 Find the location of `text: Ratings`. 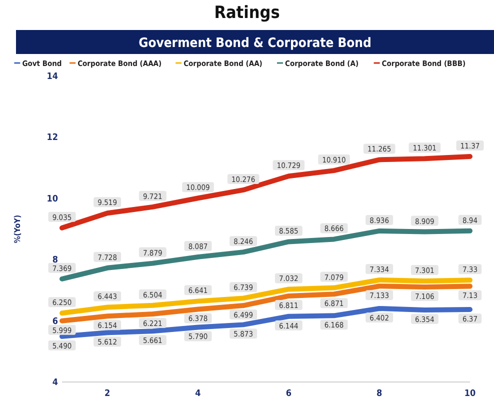

text: Ratings is located at coordinates (247, 13).